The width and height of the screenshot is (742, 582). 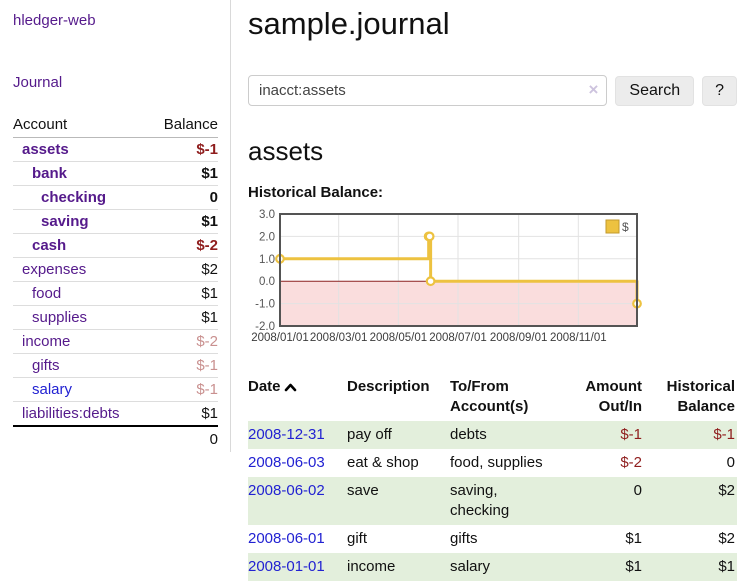 I want to click on date-link: 2008-06-03, so click(x=286, y=462).